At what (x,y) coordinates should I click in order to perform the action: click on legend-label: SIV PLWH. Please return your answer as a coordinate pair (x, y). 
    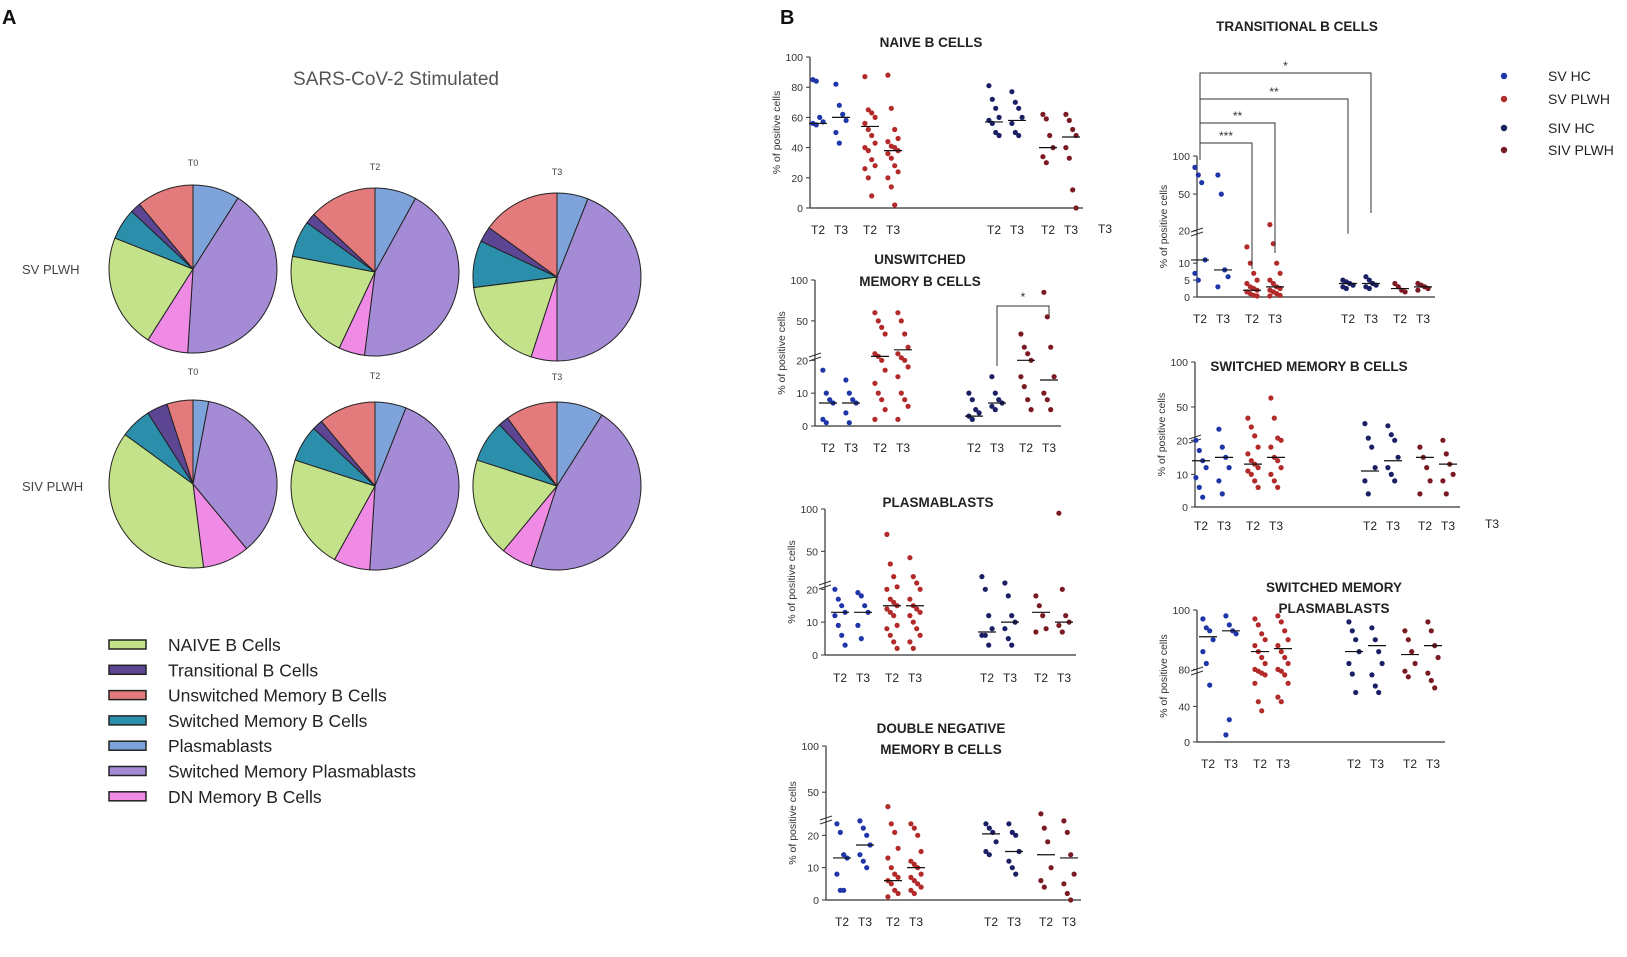
    Looking at the image, I should click on (1581, 150).